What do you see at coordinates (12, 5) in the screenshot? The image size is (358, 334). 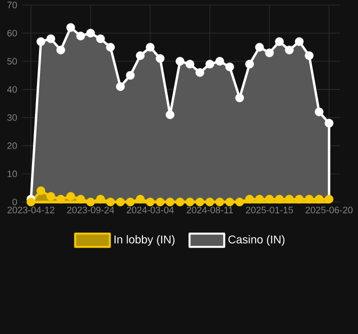 I see `y-tick-label: 70` at bounding box center [12, 5].